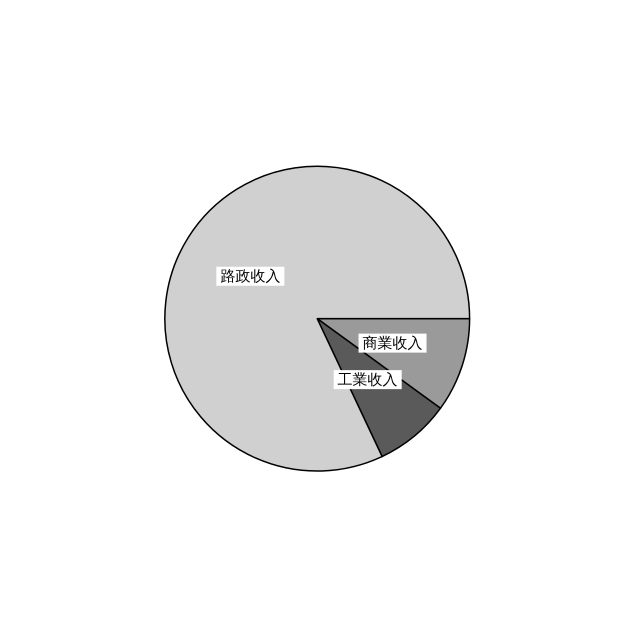 The width and height of the screenshot is (622, 631). Describe the element at coordinates (392, 343) in the screenshot. I see `slice-label: 商業收入` at that location.